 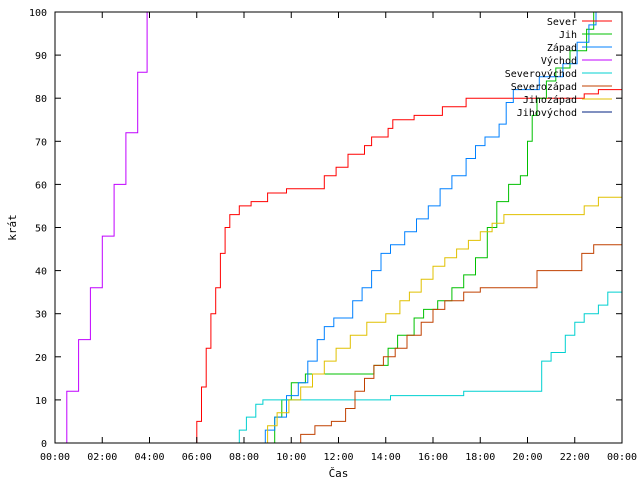 What do you see at coordinates (568, 35) in the screenshot?
I see `legend-label: Jih` at bounding box center [568, 35].